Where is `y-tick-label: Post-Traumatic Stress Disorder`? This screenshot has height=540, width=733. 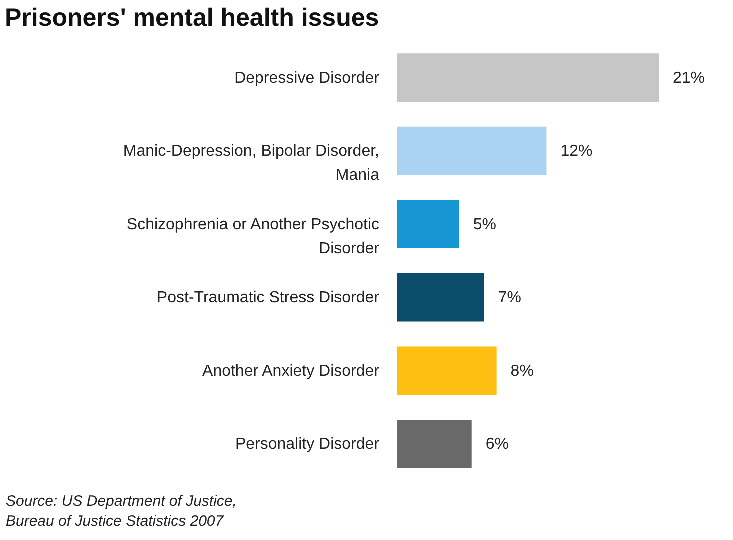
y-tick-label: Post-Traumatic Stress Disorder is located at coordinates (268, 298).